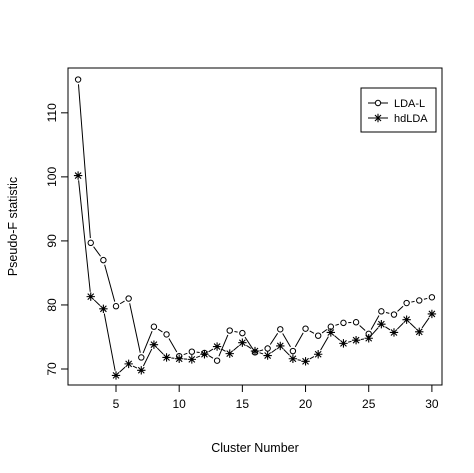 The width and height of the screenshot is (474, 473). What do you see at coordinates (52, 305) in the screenshot?
I see `y-tick-label: 80` at bounding box center [52, 305].